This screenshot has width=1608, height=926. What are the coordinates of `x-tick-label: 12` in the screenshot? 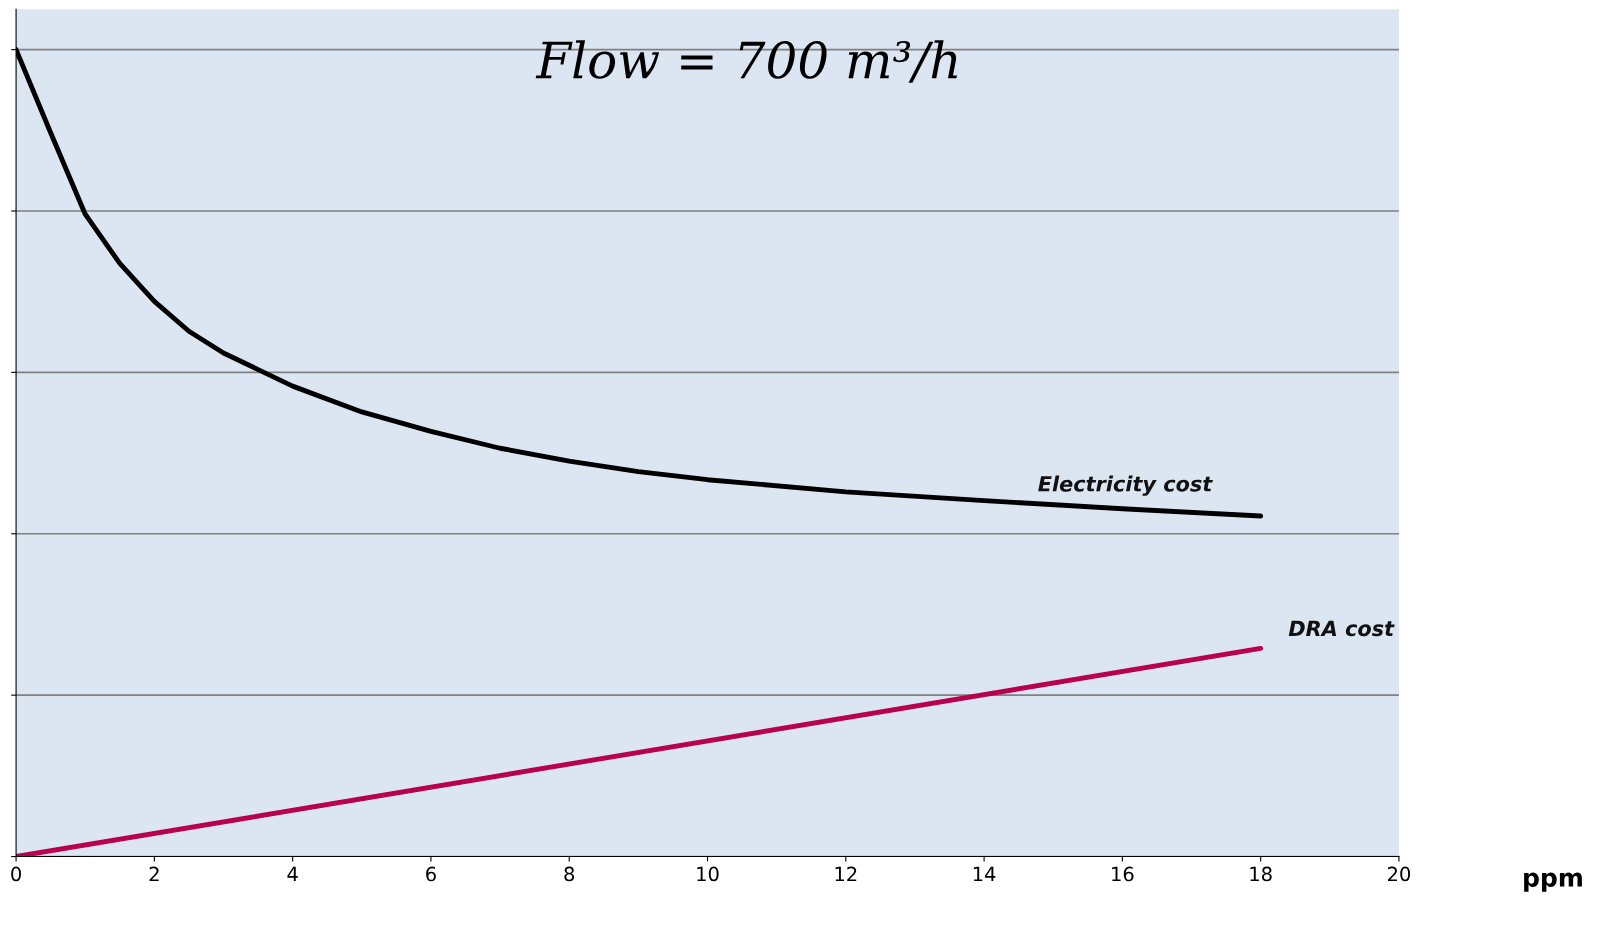 It's located at (846, 874).